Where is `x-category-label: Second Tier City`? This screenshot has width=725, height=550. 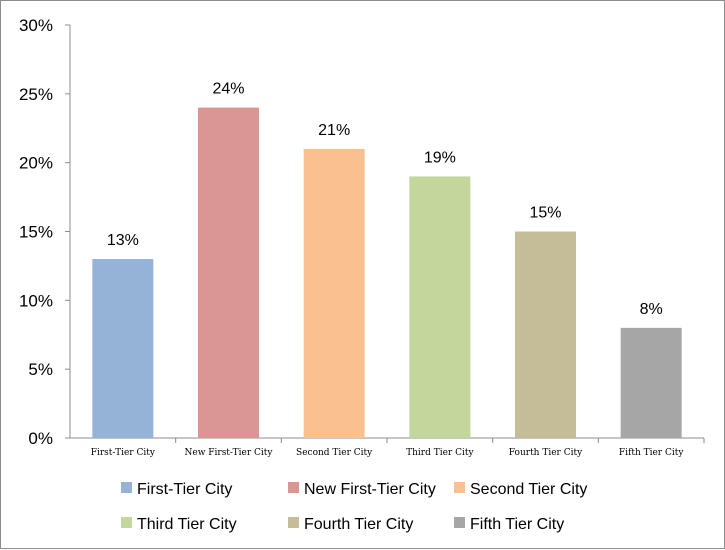 x-category-label: Second Tier City is located at coordinates (334, 453).